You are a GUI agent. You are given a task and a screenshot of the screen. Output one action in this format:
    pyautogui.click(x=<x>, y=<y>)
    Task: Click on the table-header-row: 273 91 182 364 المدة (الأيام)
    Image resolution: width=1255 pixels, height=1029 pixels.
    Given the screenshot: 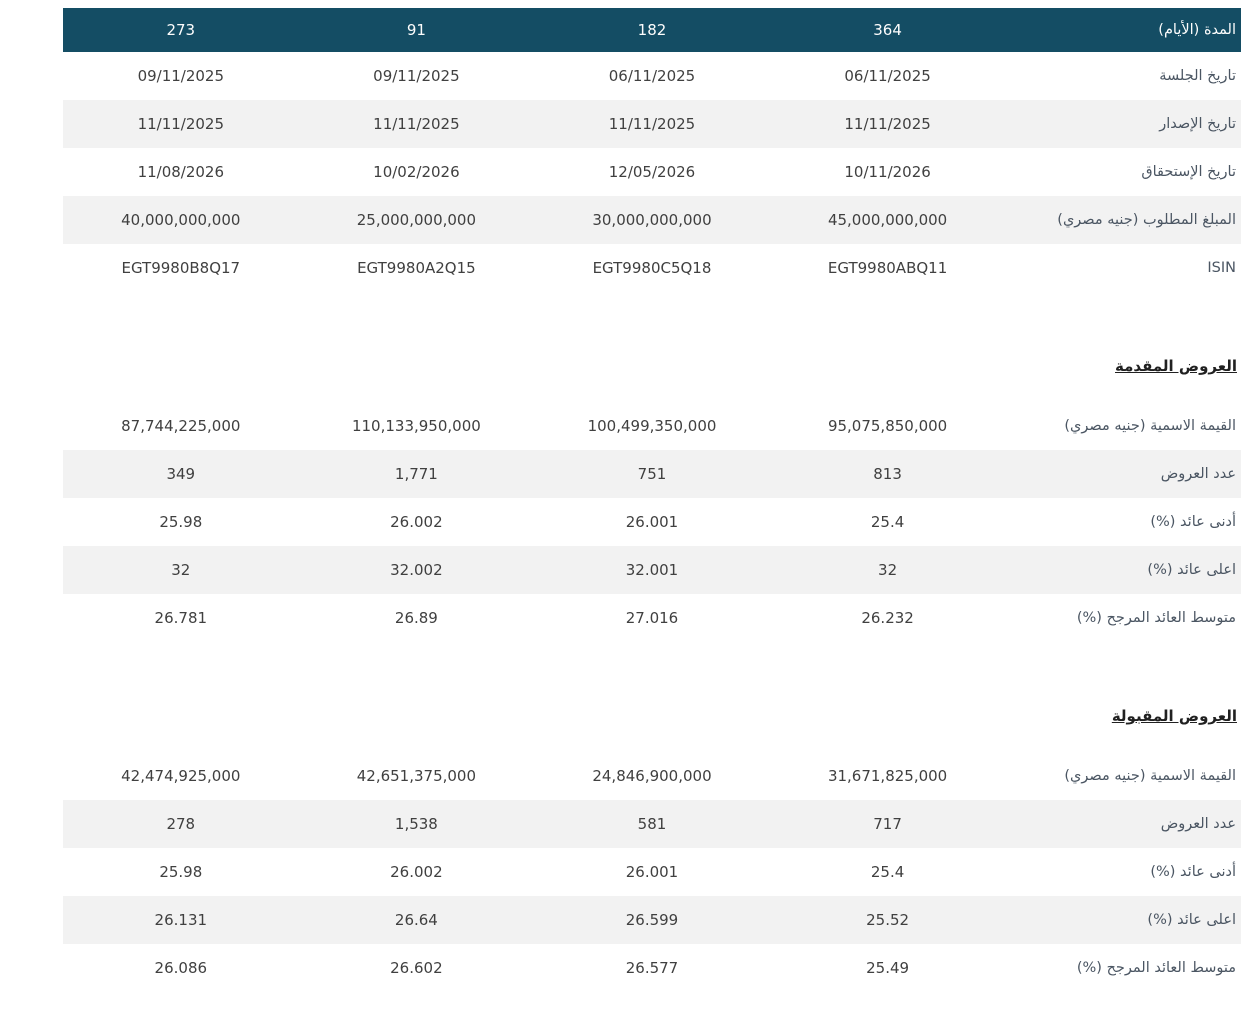 What is the action you would take?
    pyautogui.click(x=652, y=30)
    